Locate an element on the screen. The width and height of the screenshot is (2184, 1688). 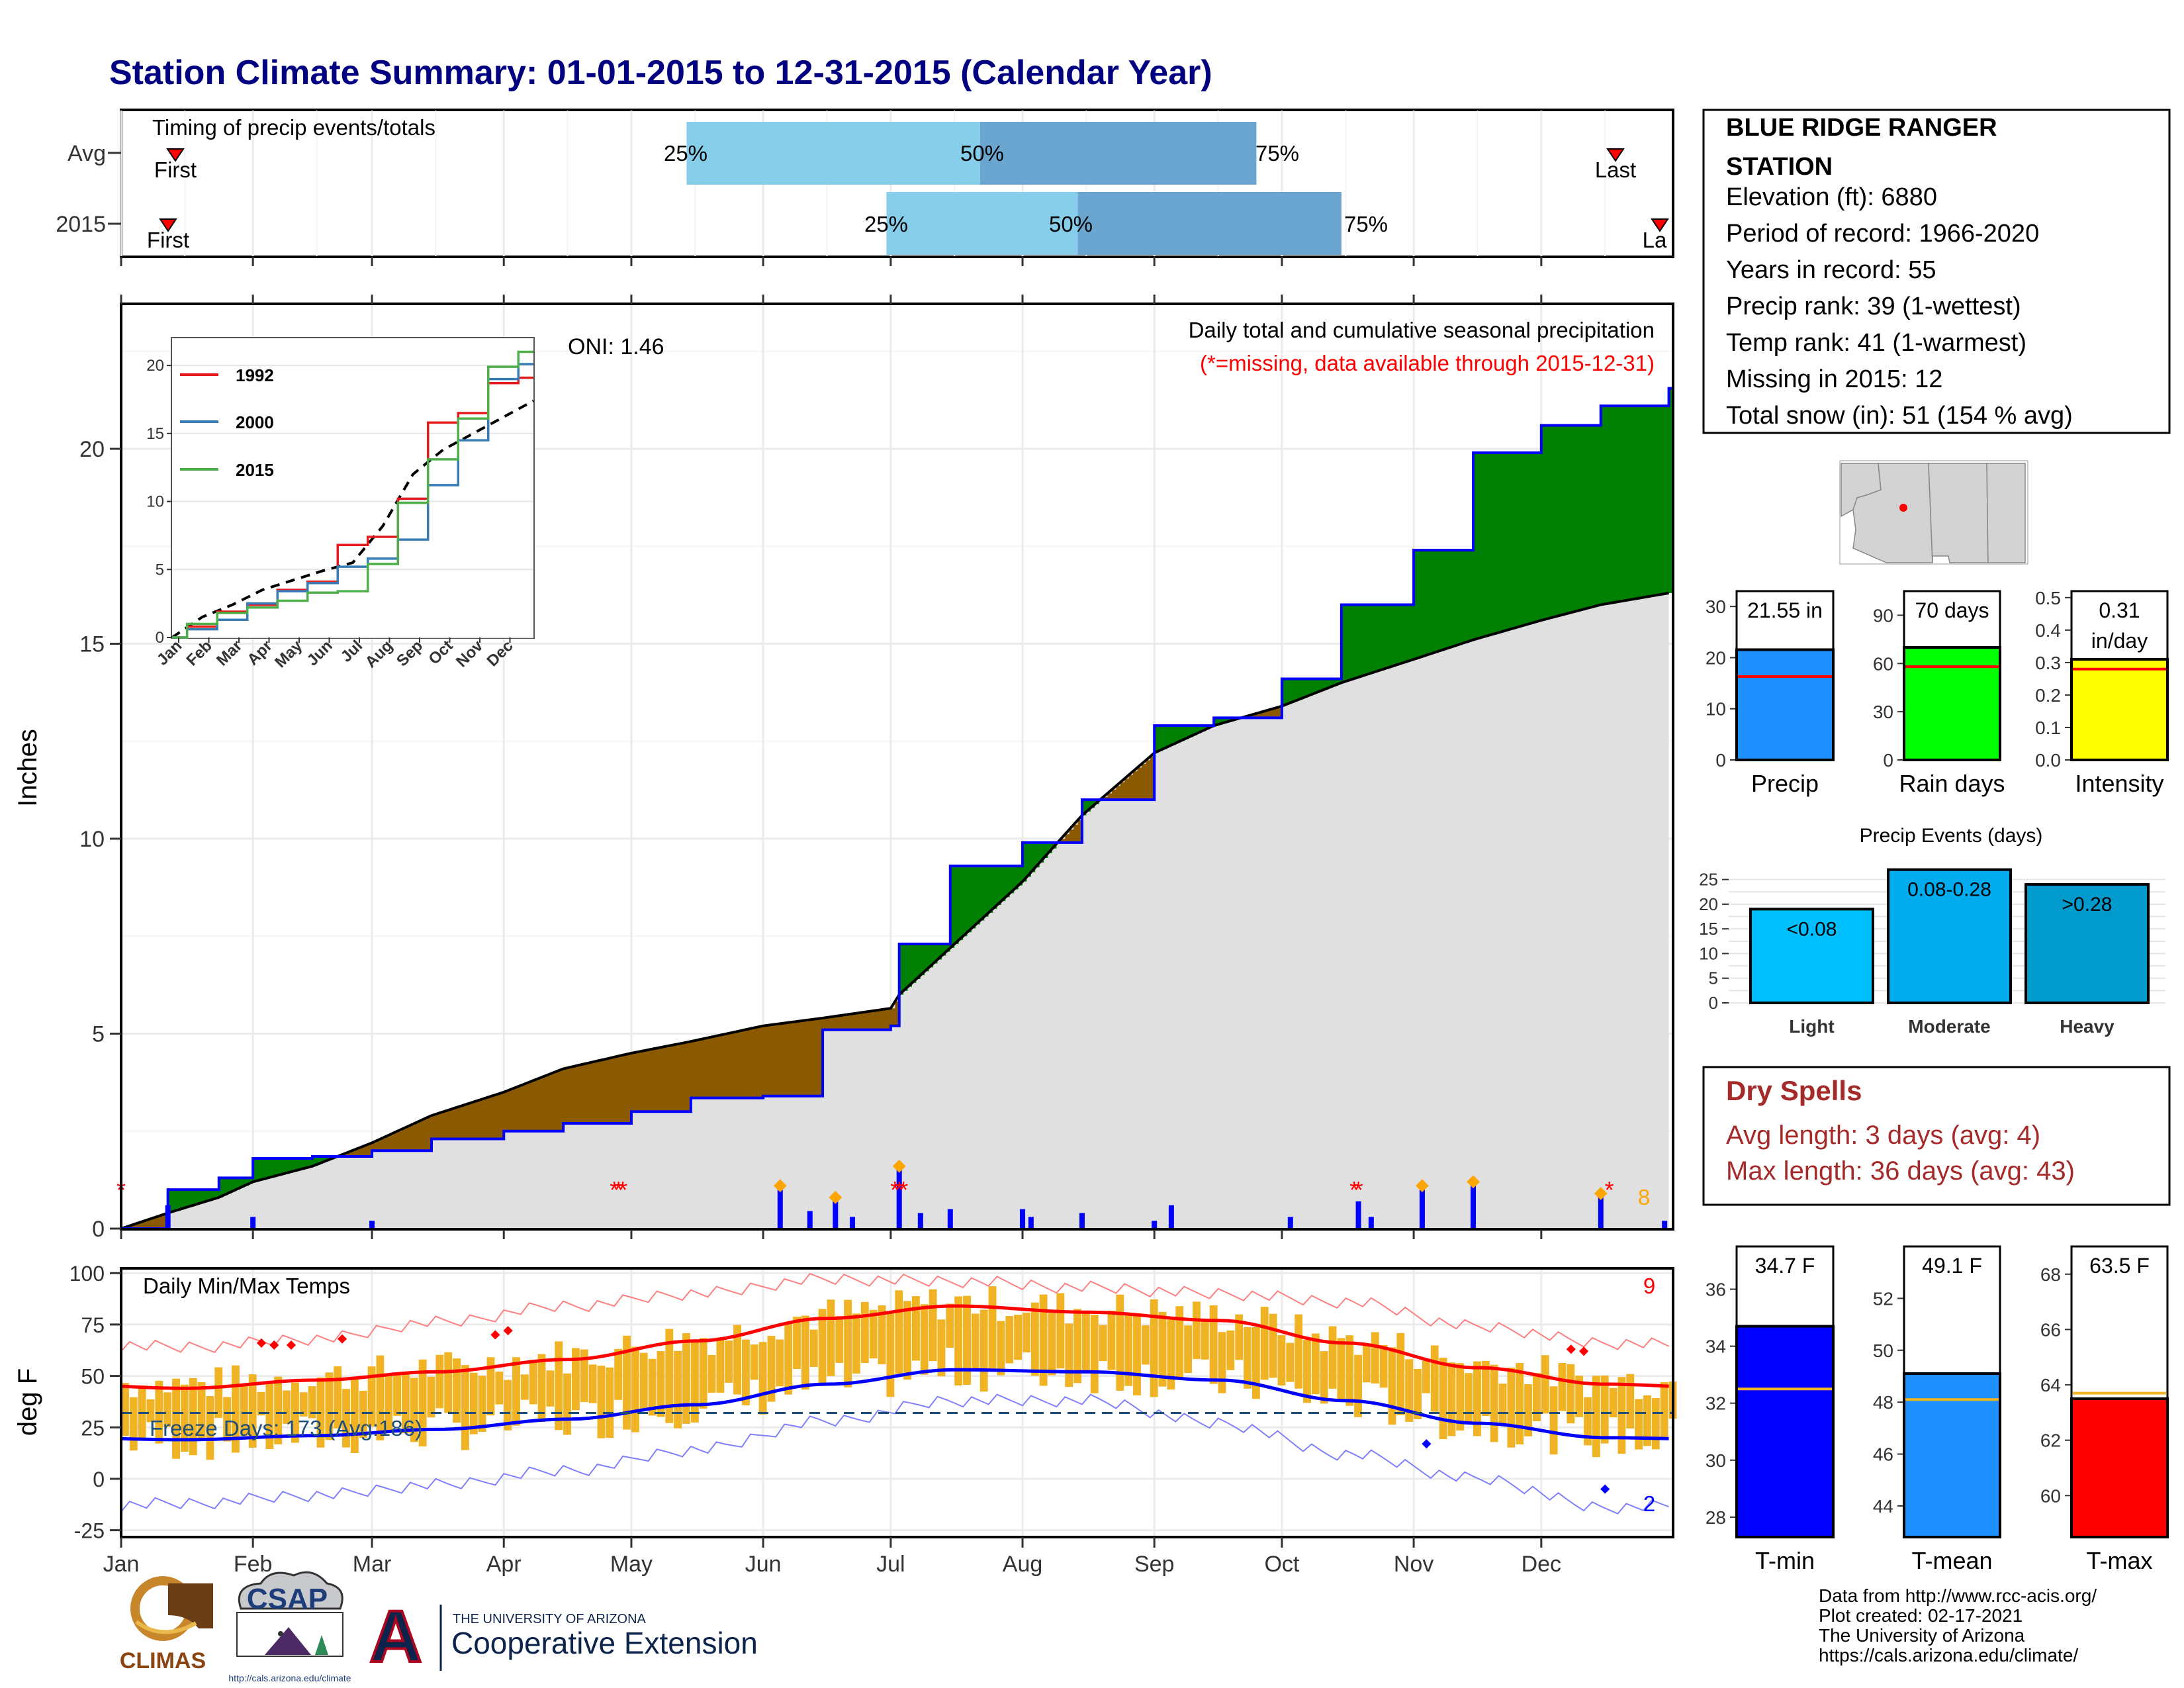
events-bar-range: 0.08-0.28 is located at coordinates (1949, 890).